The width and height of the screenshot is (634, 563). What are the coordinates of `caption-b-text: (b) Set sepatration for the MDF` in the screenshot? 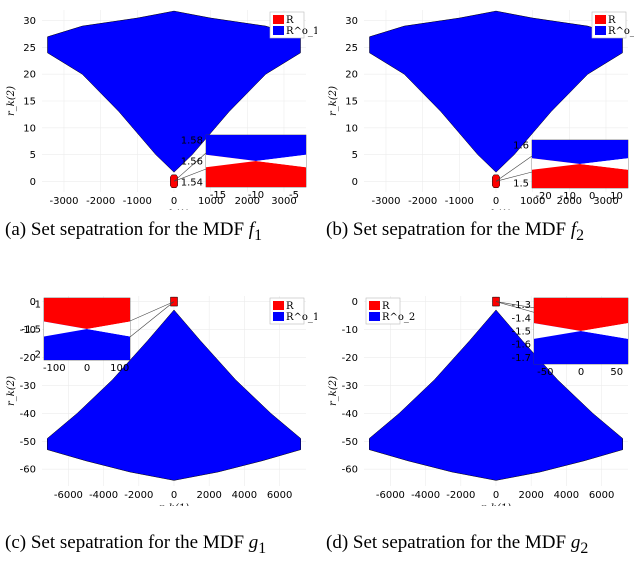 It's located at (448, 229).